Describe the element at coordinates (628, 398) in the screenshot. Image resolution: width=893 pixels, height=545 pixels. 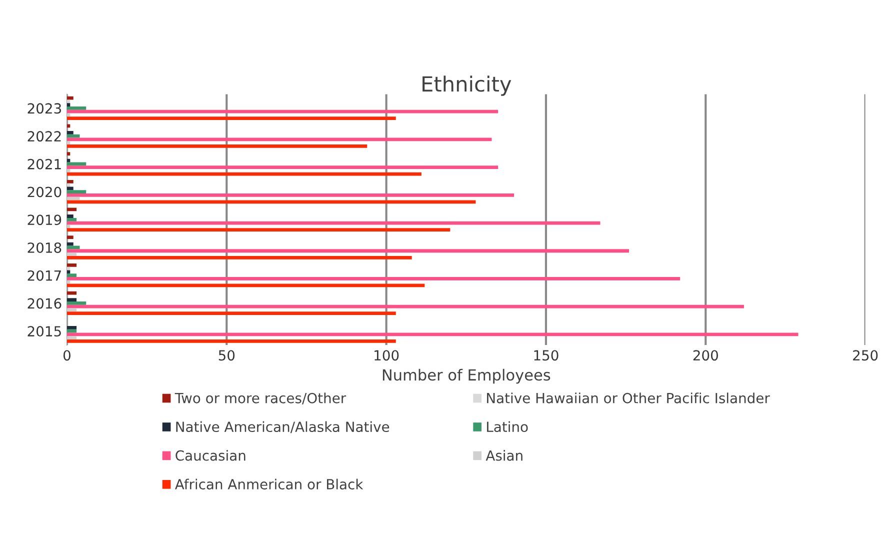
I see `legend-label: Native Hawaiian or Other Pacific Islander` at that location.